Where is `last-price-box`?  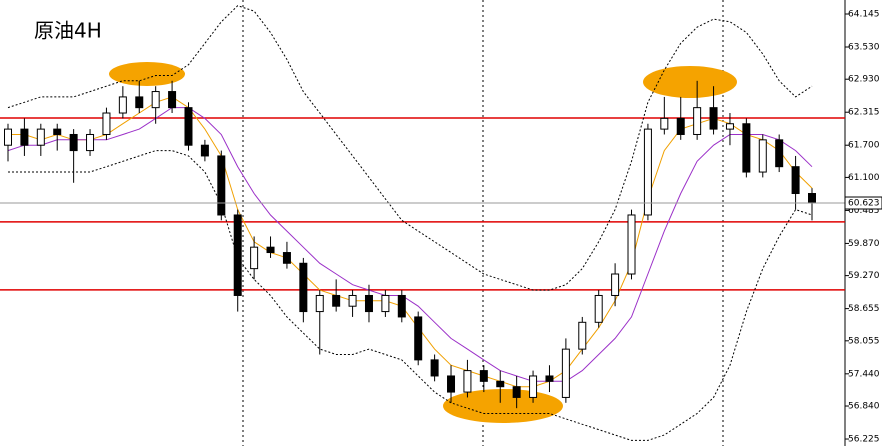 last-price-box is located at coordinates (863, 203).